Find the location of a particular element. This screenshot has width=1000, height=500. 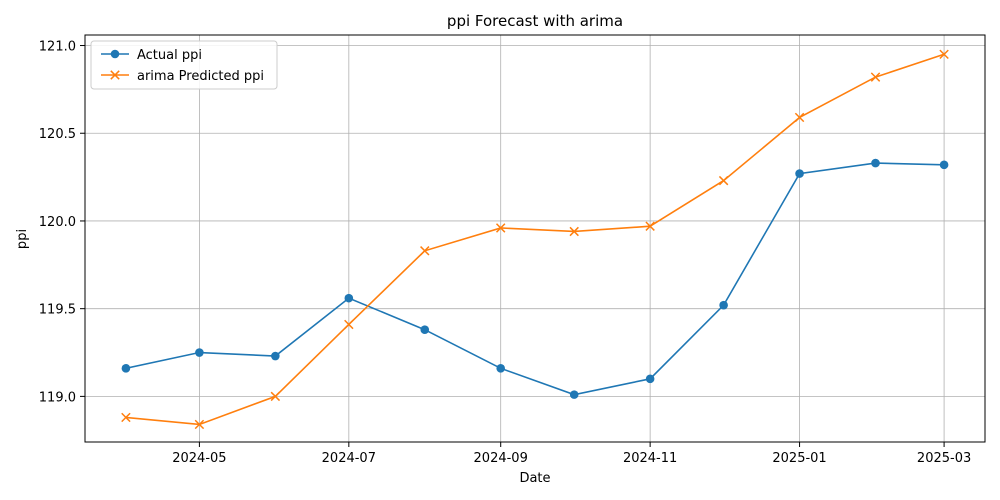

legend-label: arima Predicted ppi is located at coordinates (200, 76).